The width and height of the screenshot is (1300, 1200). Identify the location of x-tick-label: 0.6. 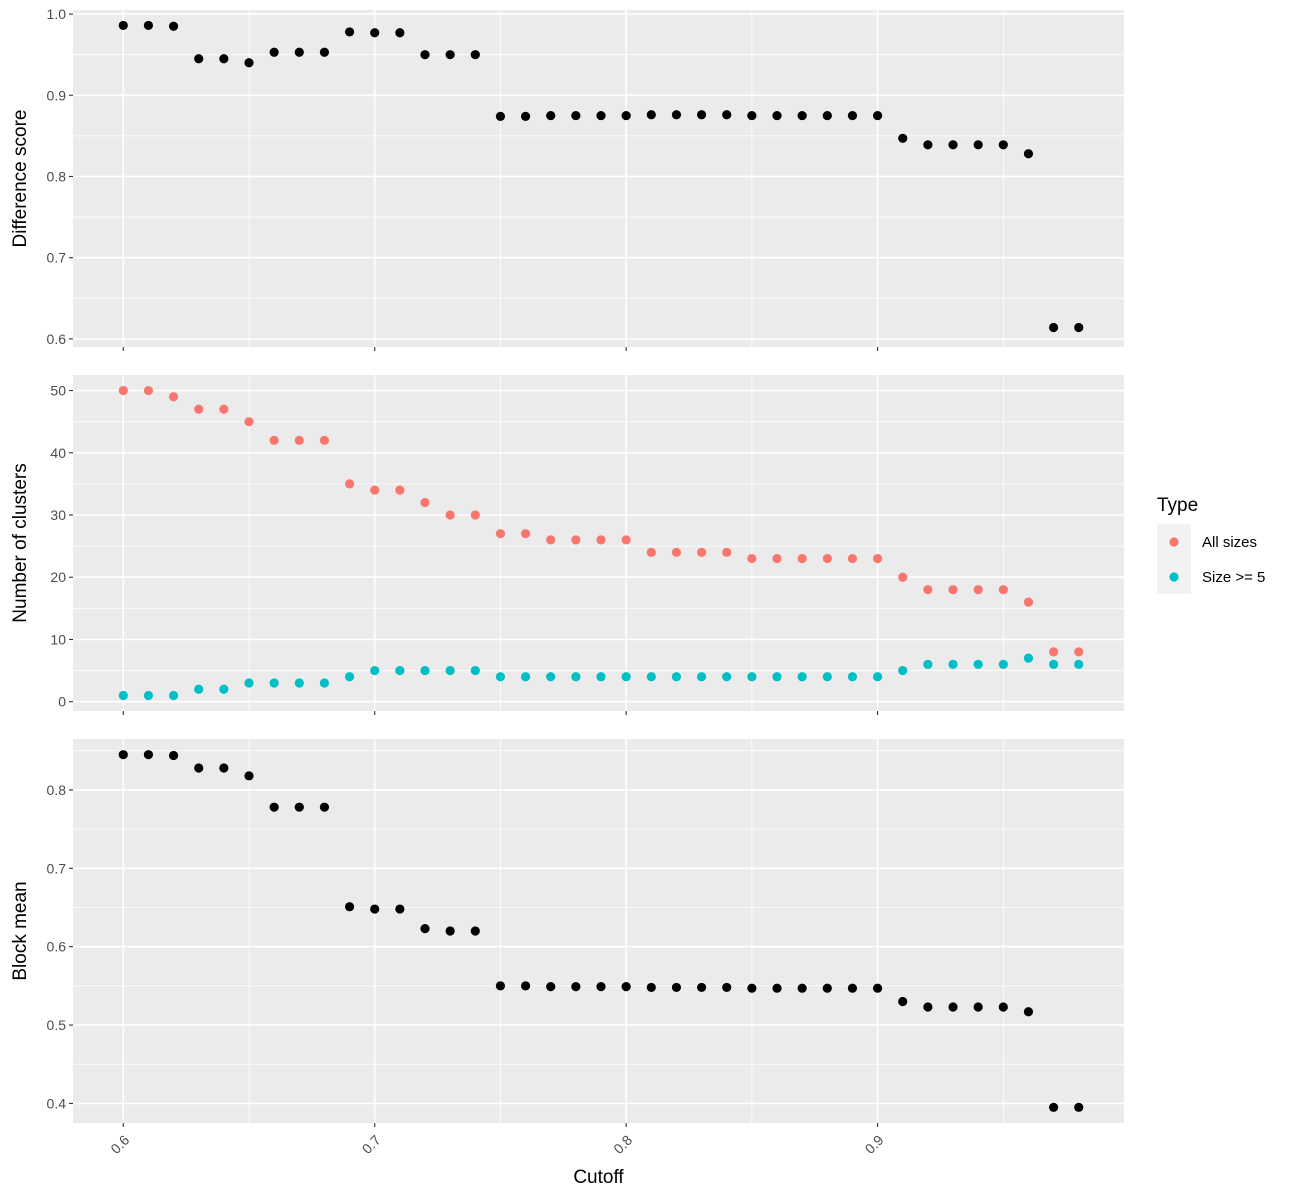
(119, 1144).